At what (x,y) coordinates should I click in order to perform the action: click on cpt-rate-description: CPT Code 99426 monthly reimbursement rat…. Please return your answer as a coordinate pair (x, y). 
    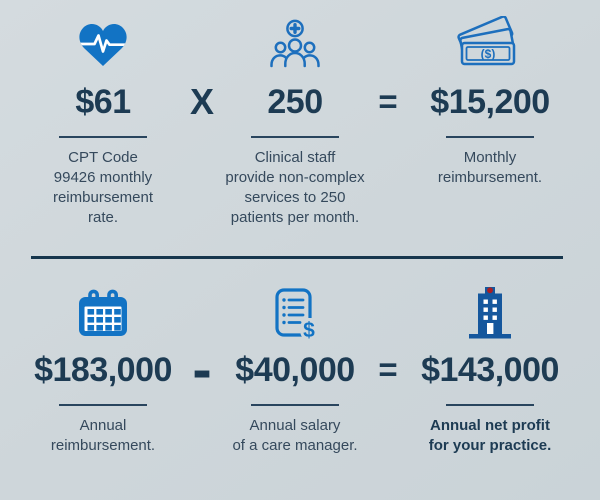
    Looking at the image, I should click on (103, 187).